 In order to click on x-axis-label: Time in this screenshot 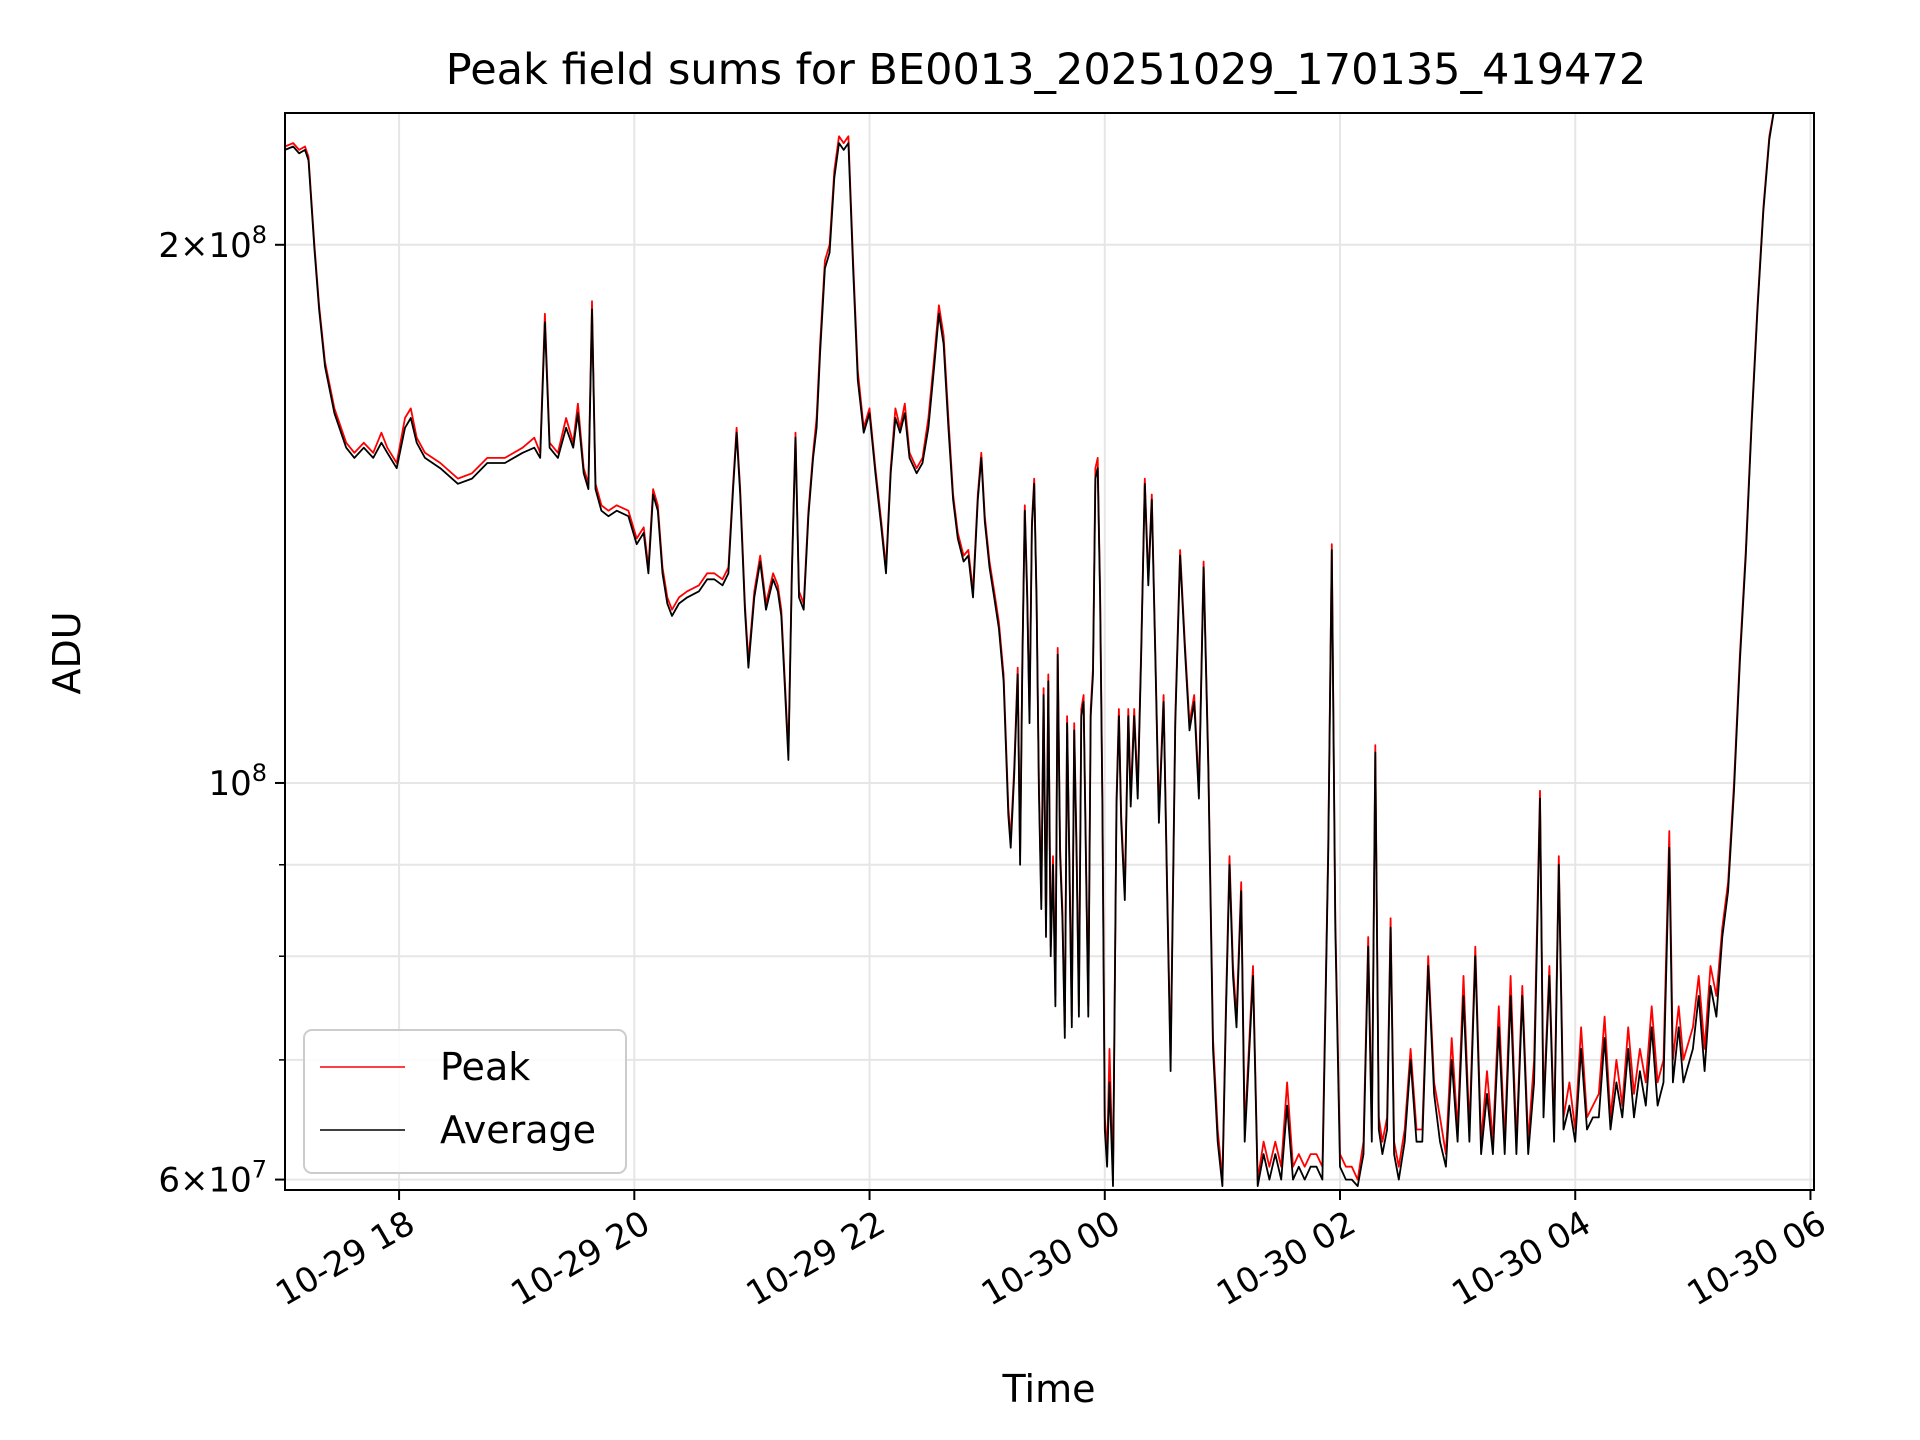, I will do `click(1049, 1389)`.